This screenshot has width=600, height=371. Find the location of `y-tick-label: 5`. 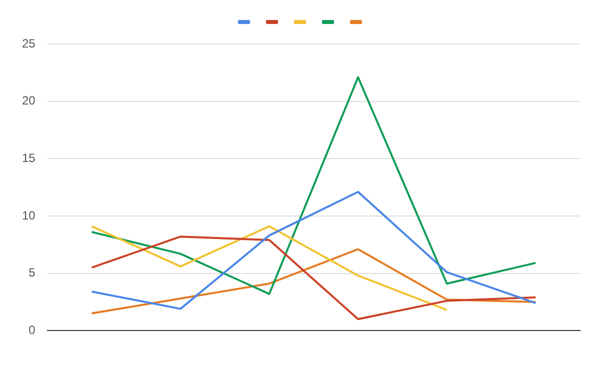

y-tick-label: 5 is located at coordinates (32, 273).